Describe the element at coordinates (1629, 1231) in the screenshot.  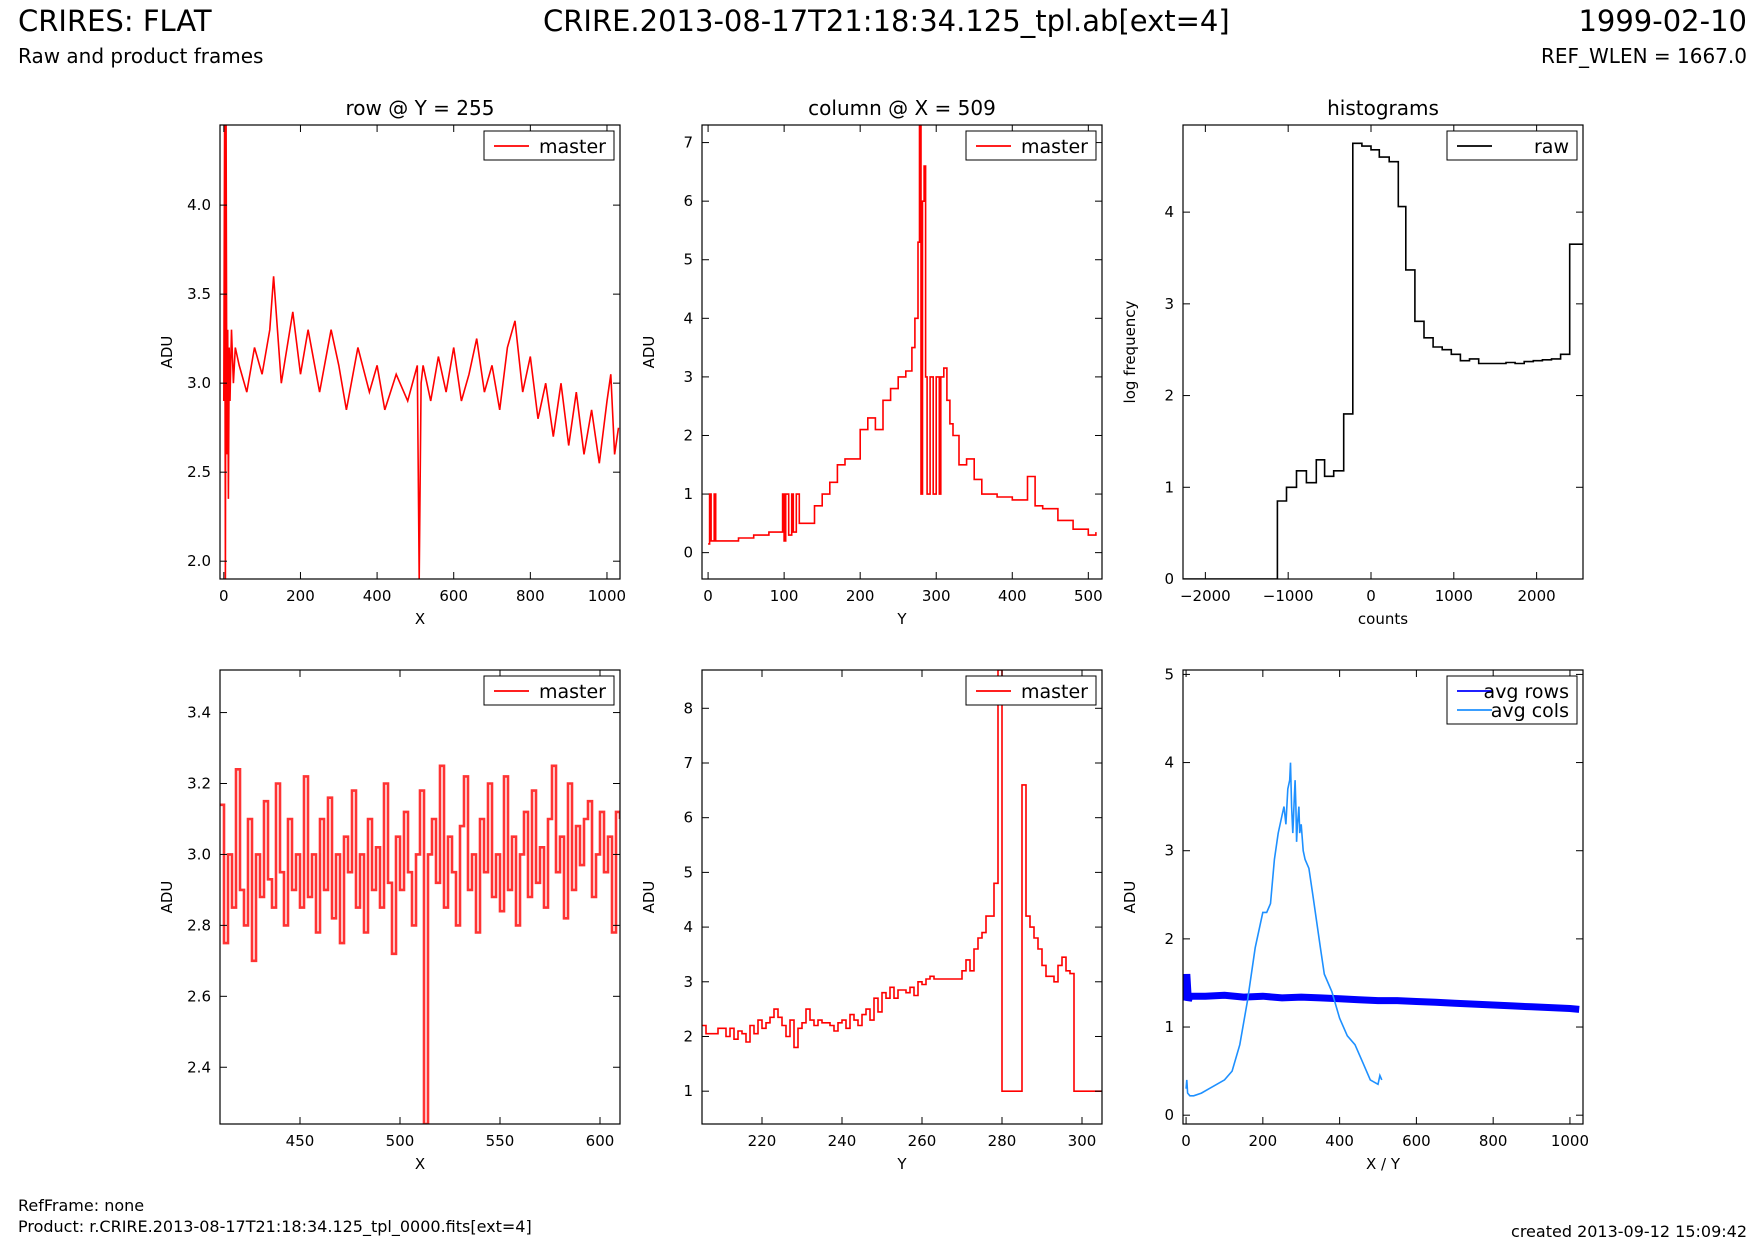
I see `created-timestamp: created 2013-09-12 15:09:42` at that location.